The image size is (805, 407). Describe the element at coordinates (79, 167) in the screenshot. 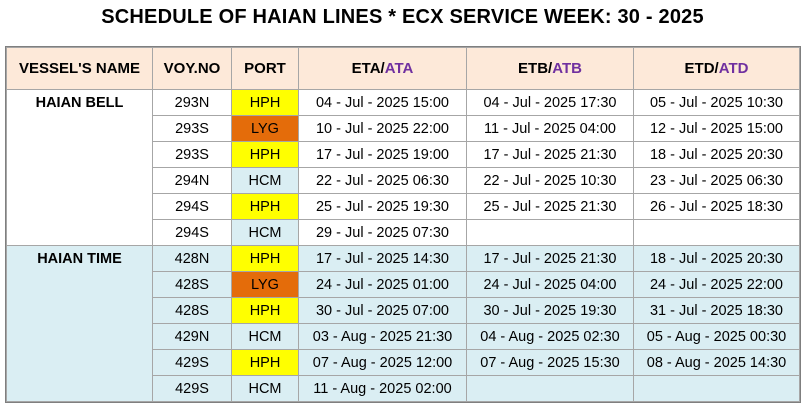

I see `vessel-name: HAIAN BELL` at that location.